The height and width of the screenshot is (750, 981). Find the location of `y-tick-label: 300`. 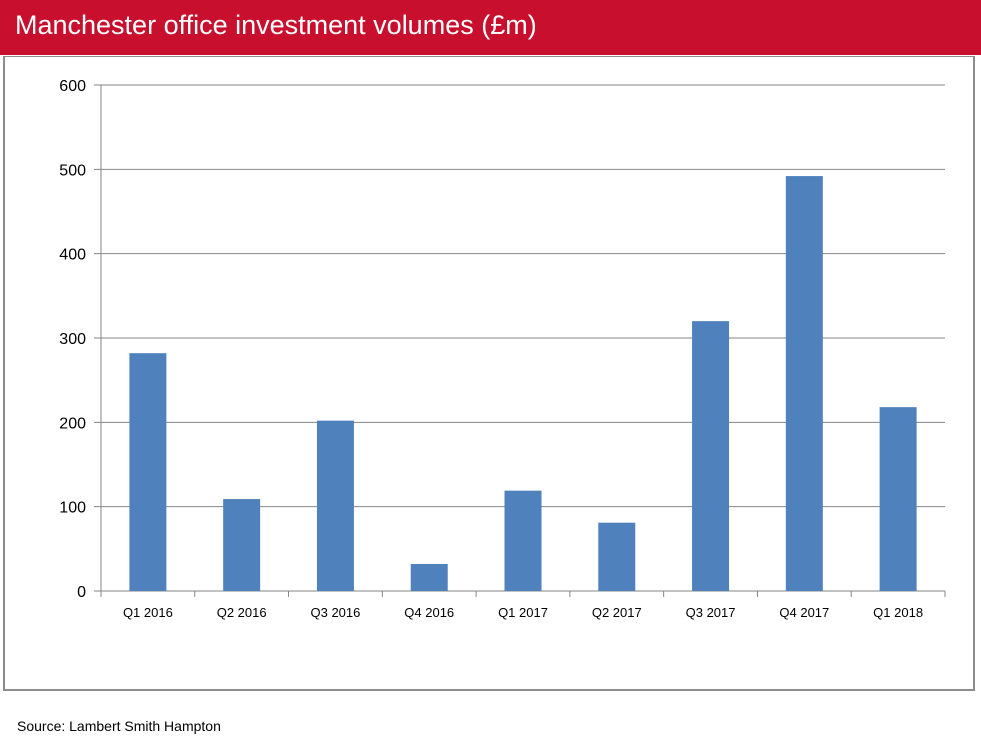

y-tick-label: 300 is located at coordinates (72, 339).